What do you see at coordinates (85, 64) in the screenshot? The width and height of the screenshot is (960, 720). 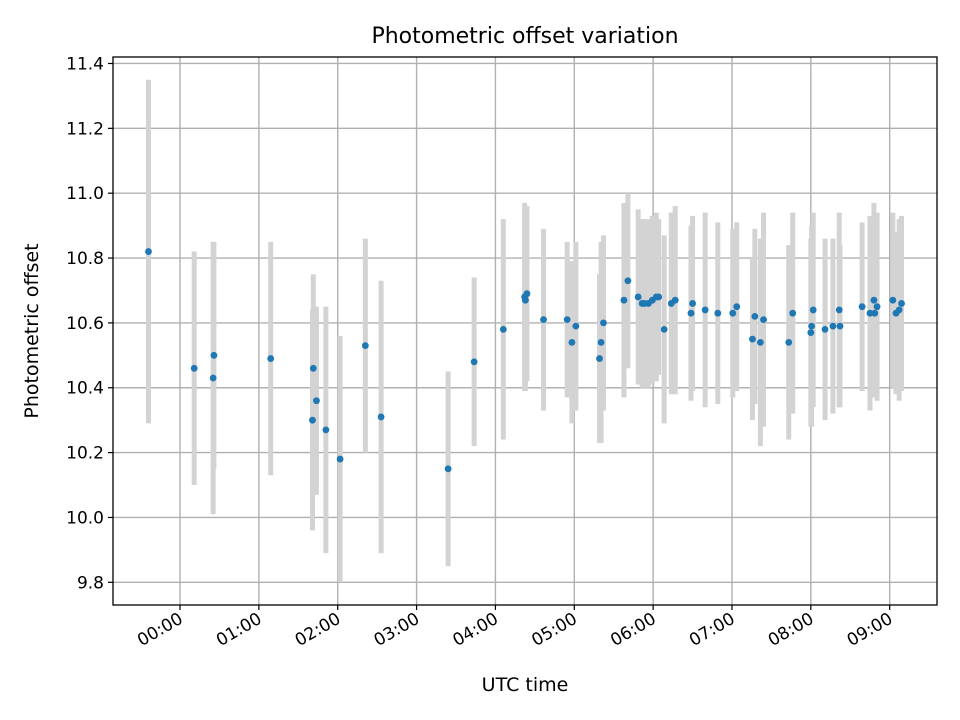 I see `y-tick-label: 11.4` at bounding box center [85, 64].